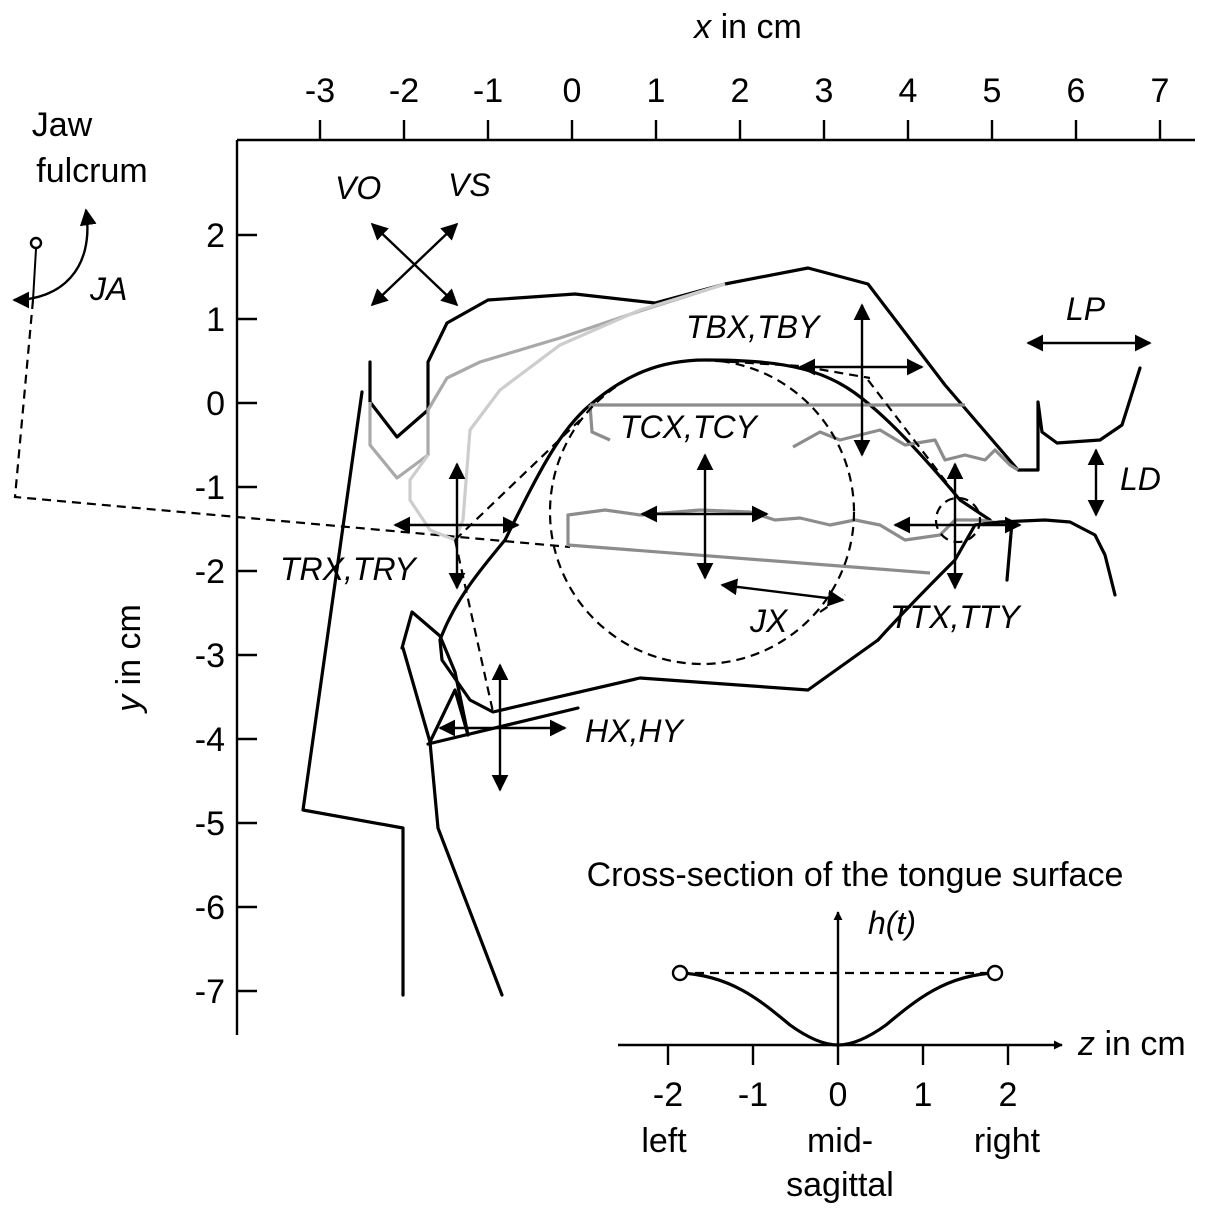 The width and height of the screenshot is (1206, 1221). Describe the element at coordinates (416, 695) in the screenshot. I see `larynx-front` at that location.